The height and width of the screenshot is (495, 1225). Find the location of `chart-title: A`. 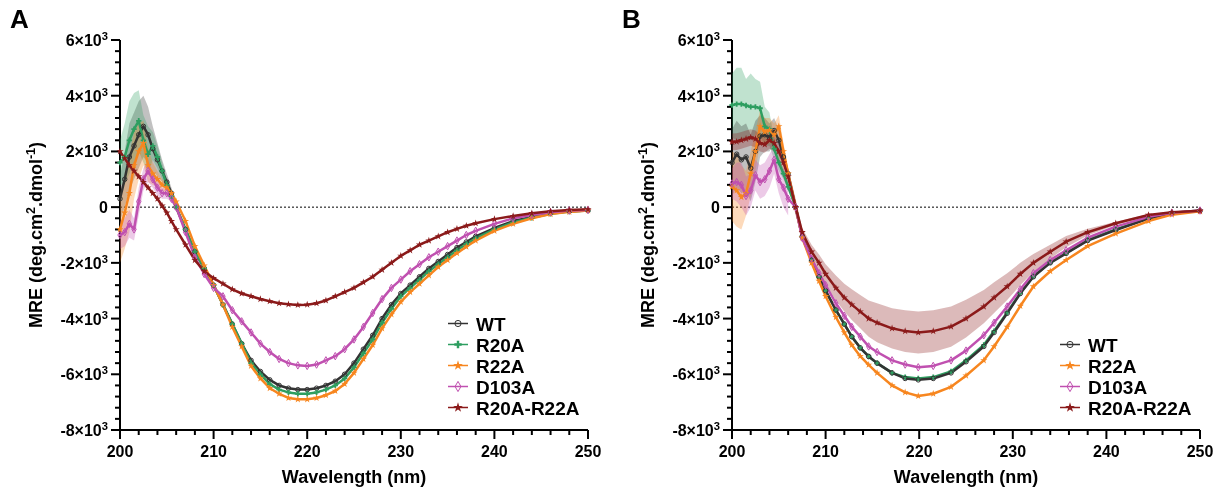

chart-title: A is located at coordinates (19, 19).